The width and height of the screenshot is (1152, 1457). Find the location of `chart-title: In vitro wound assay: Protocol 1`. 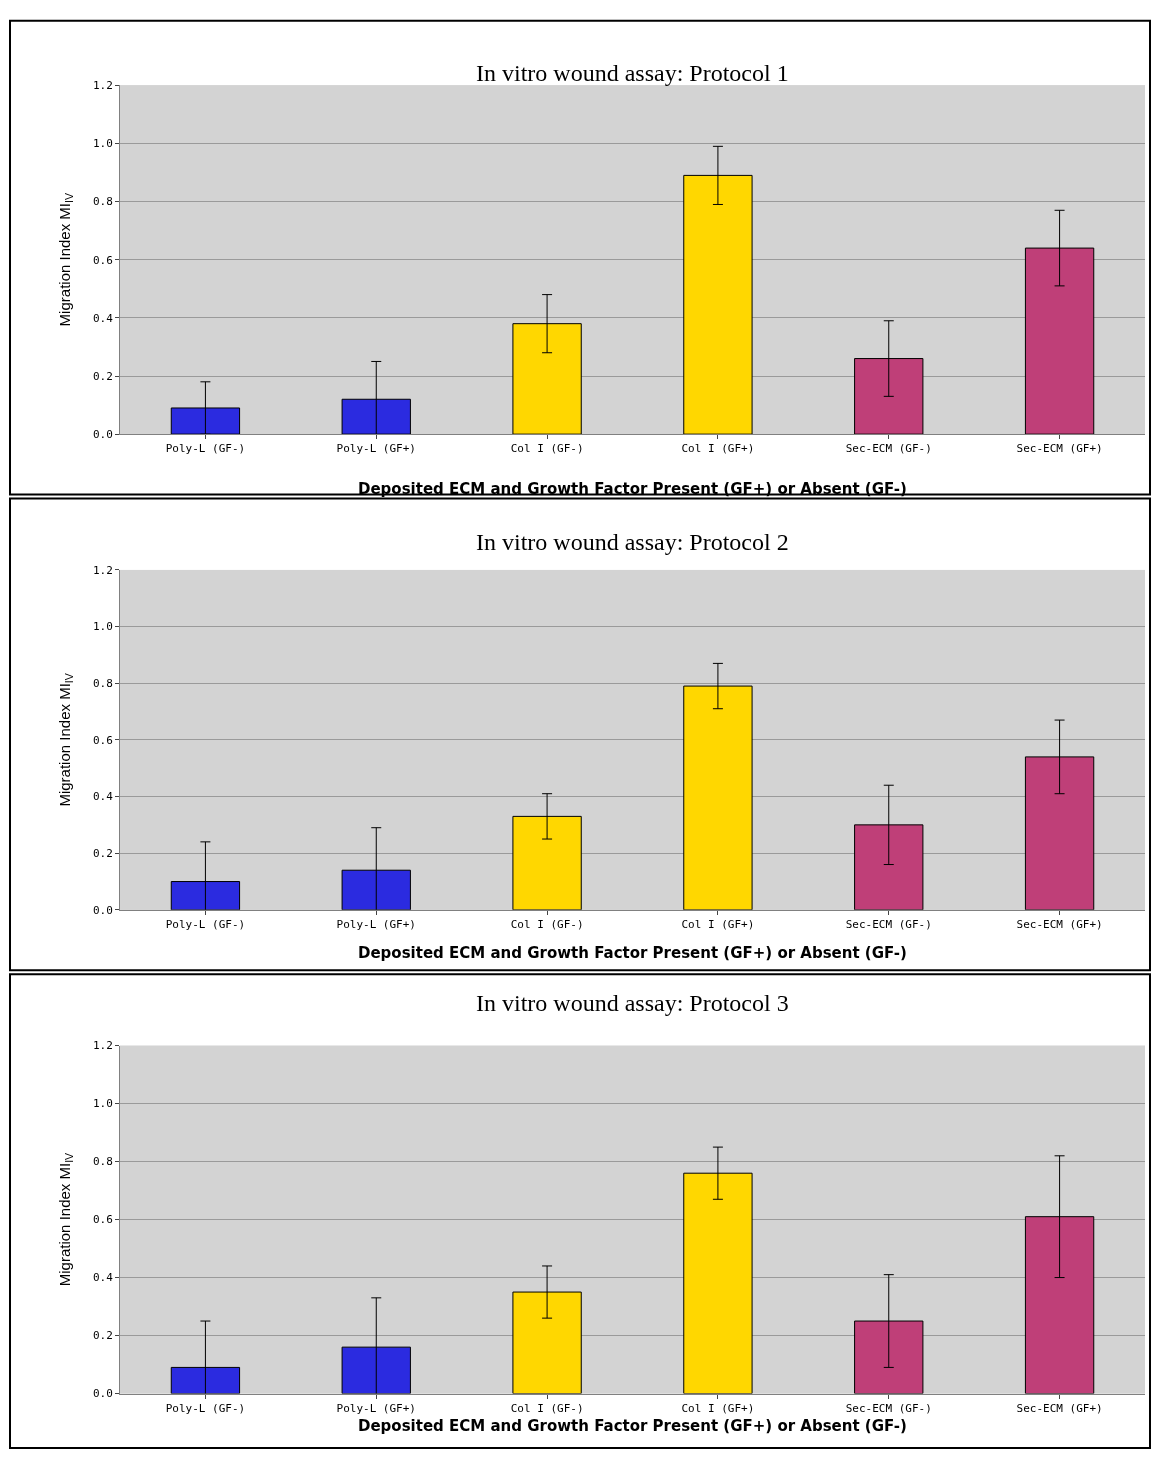

chart-title: In vitro wound assay: Protocol 1 is located at coordinates (632, 73).